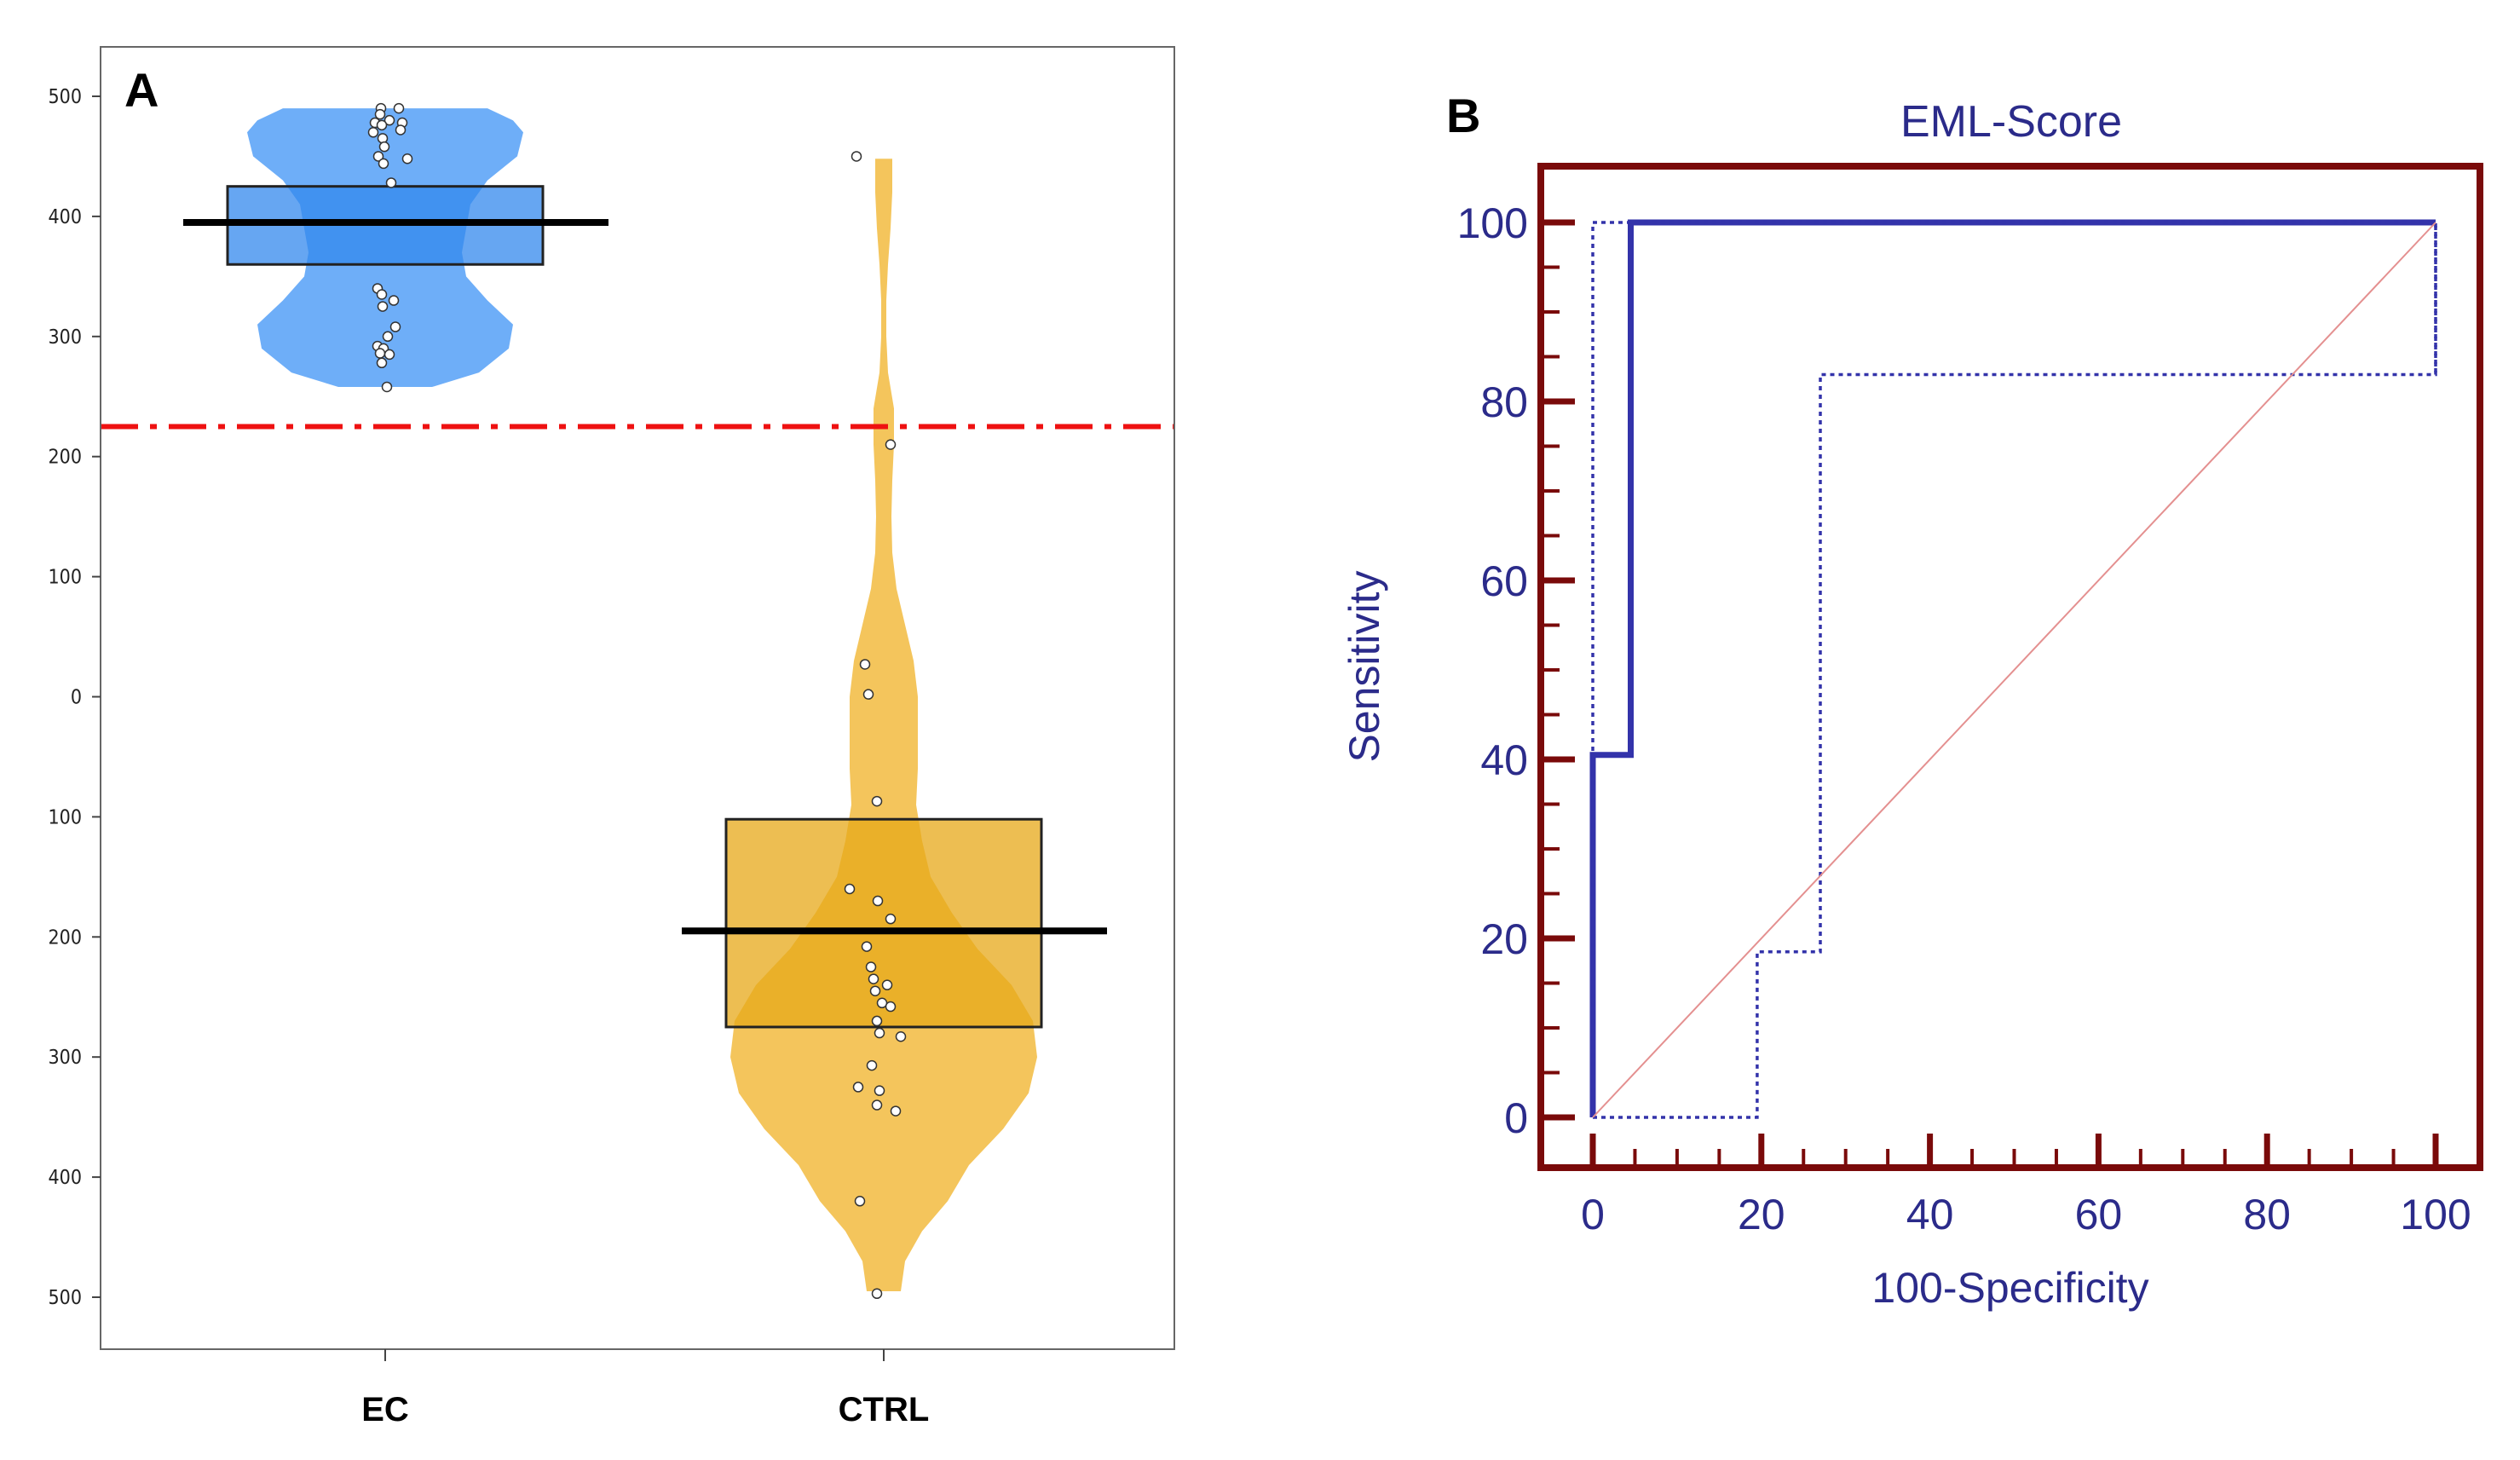 This screenshot has height=1460, width=2520. I want to click on panel-label-a: A, so click(142, 90).